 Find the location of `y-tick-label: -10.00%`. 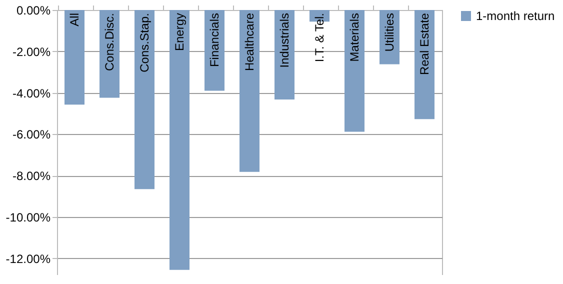

y-tick-label: -10.00% is located at coordinates (28, 217).